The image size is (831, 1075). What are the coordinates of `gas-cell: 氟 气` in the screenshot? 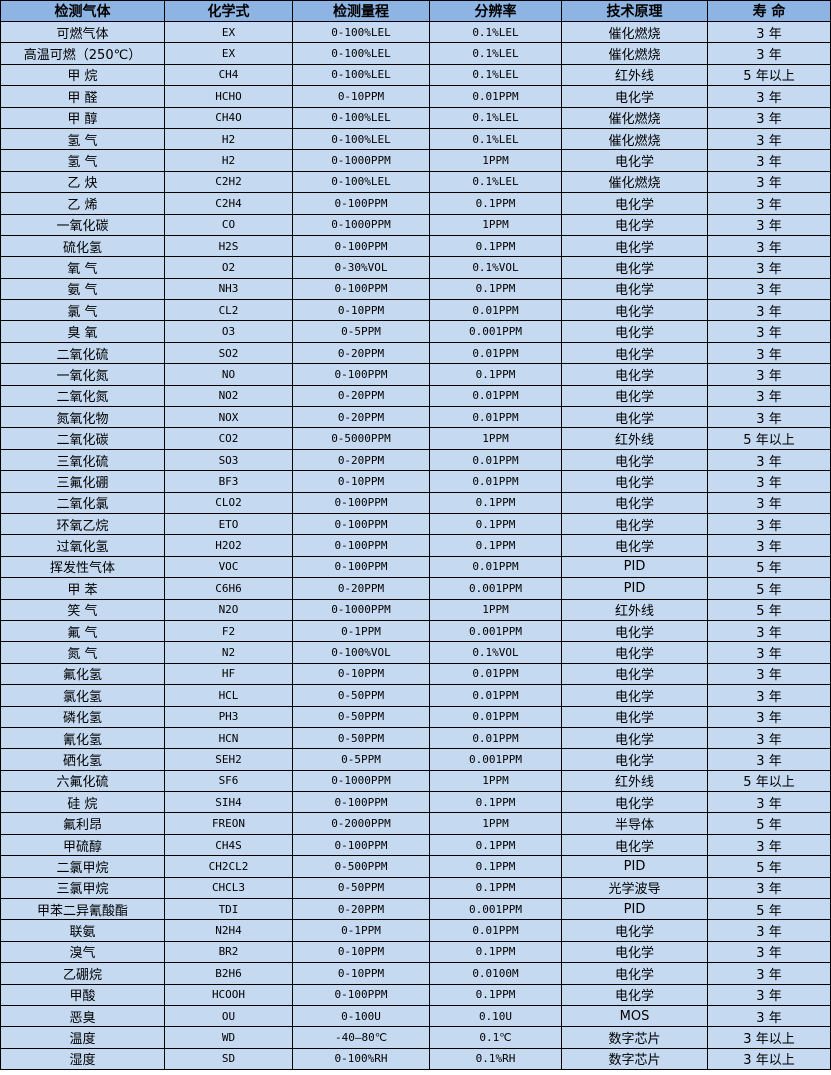 It's located at (82, 631).